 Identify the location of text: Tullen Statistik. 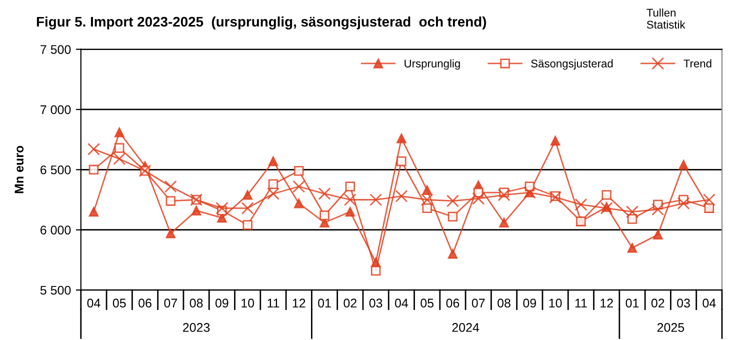
(666, 18).